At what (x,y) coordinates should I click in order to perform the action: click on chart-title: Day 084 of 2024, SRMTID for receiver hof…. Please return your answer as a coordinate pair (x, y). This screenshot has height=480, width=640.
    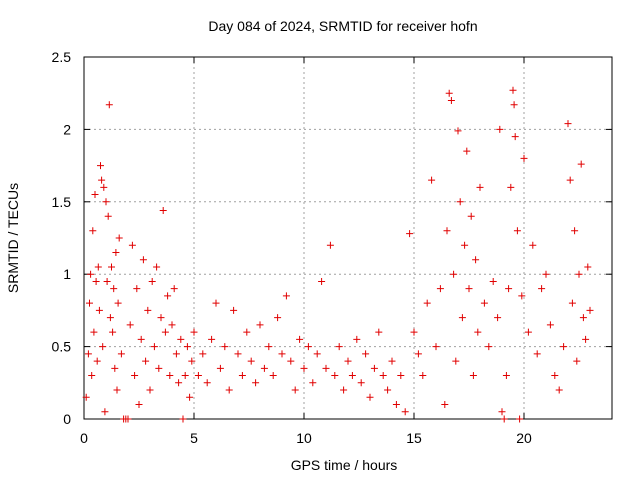
    Looking at the image, I should click on (342, 26).